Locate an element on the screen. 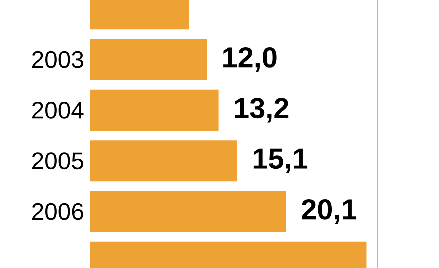 Image resolution: width=439 pixels, height=268 pixels. y-tick-label: 2003 is located at coordinates (58, 59).